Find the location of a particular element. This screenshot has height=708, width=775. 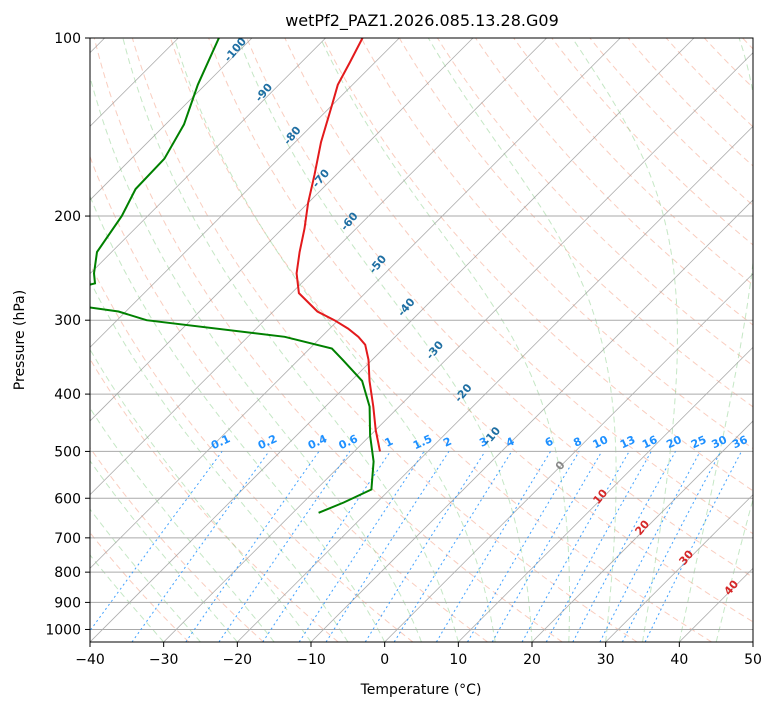

dry-adiabat-label: -90 is located at coordinates (263, 93).